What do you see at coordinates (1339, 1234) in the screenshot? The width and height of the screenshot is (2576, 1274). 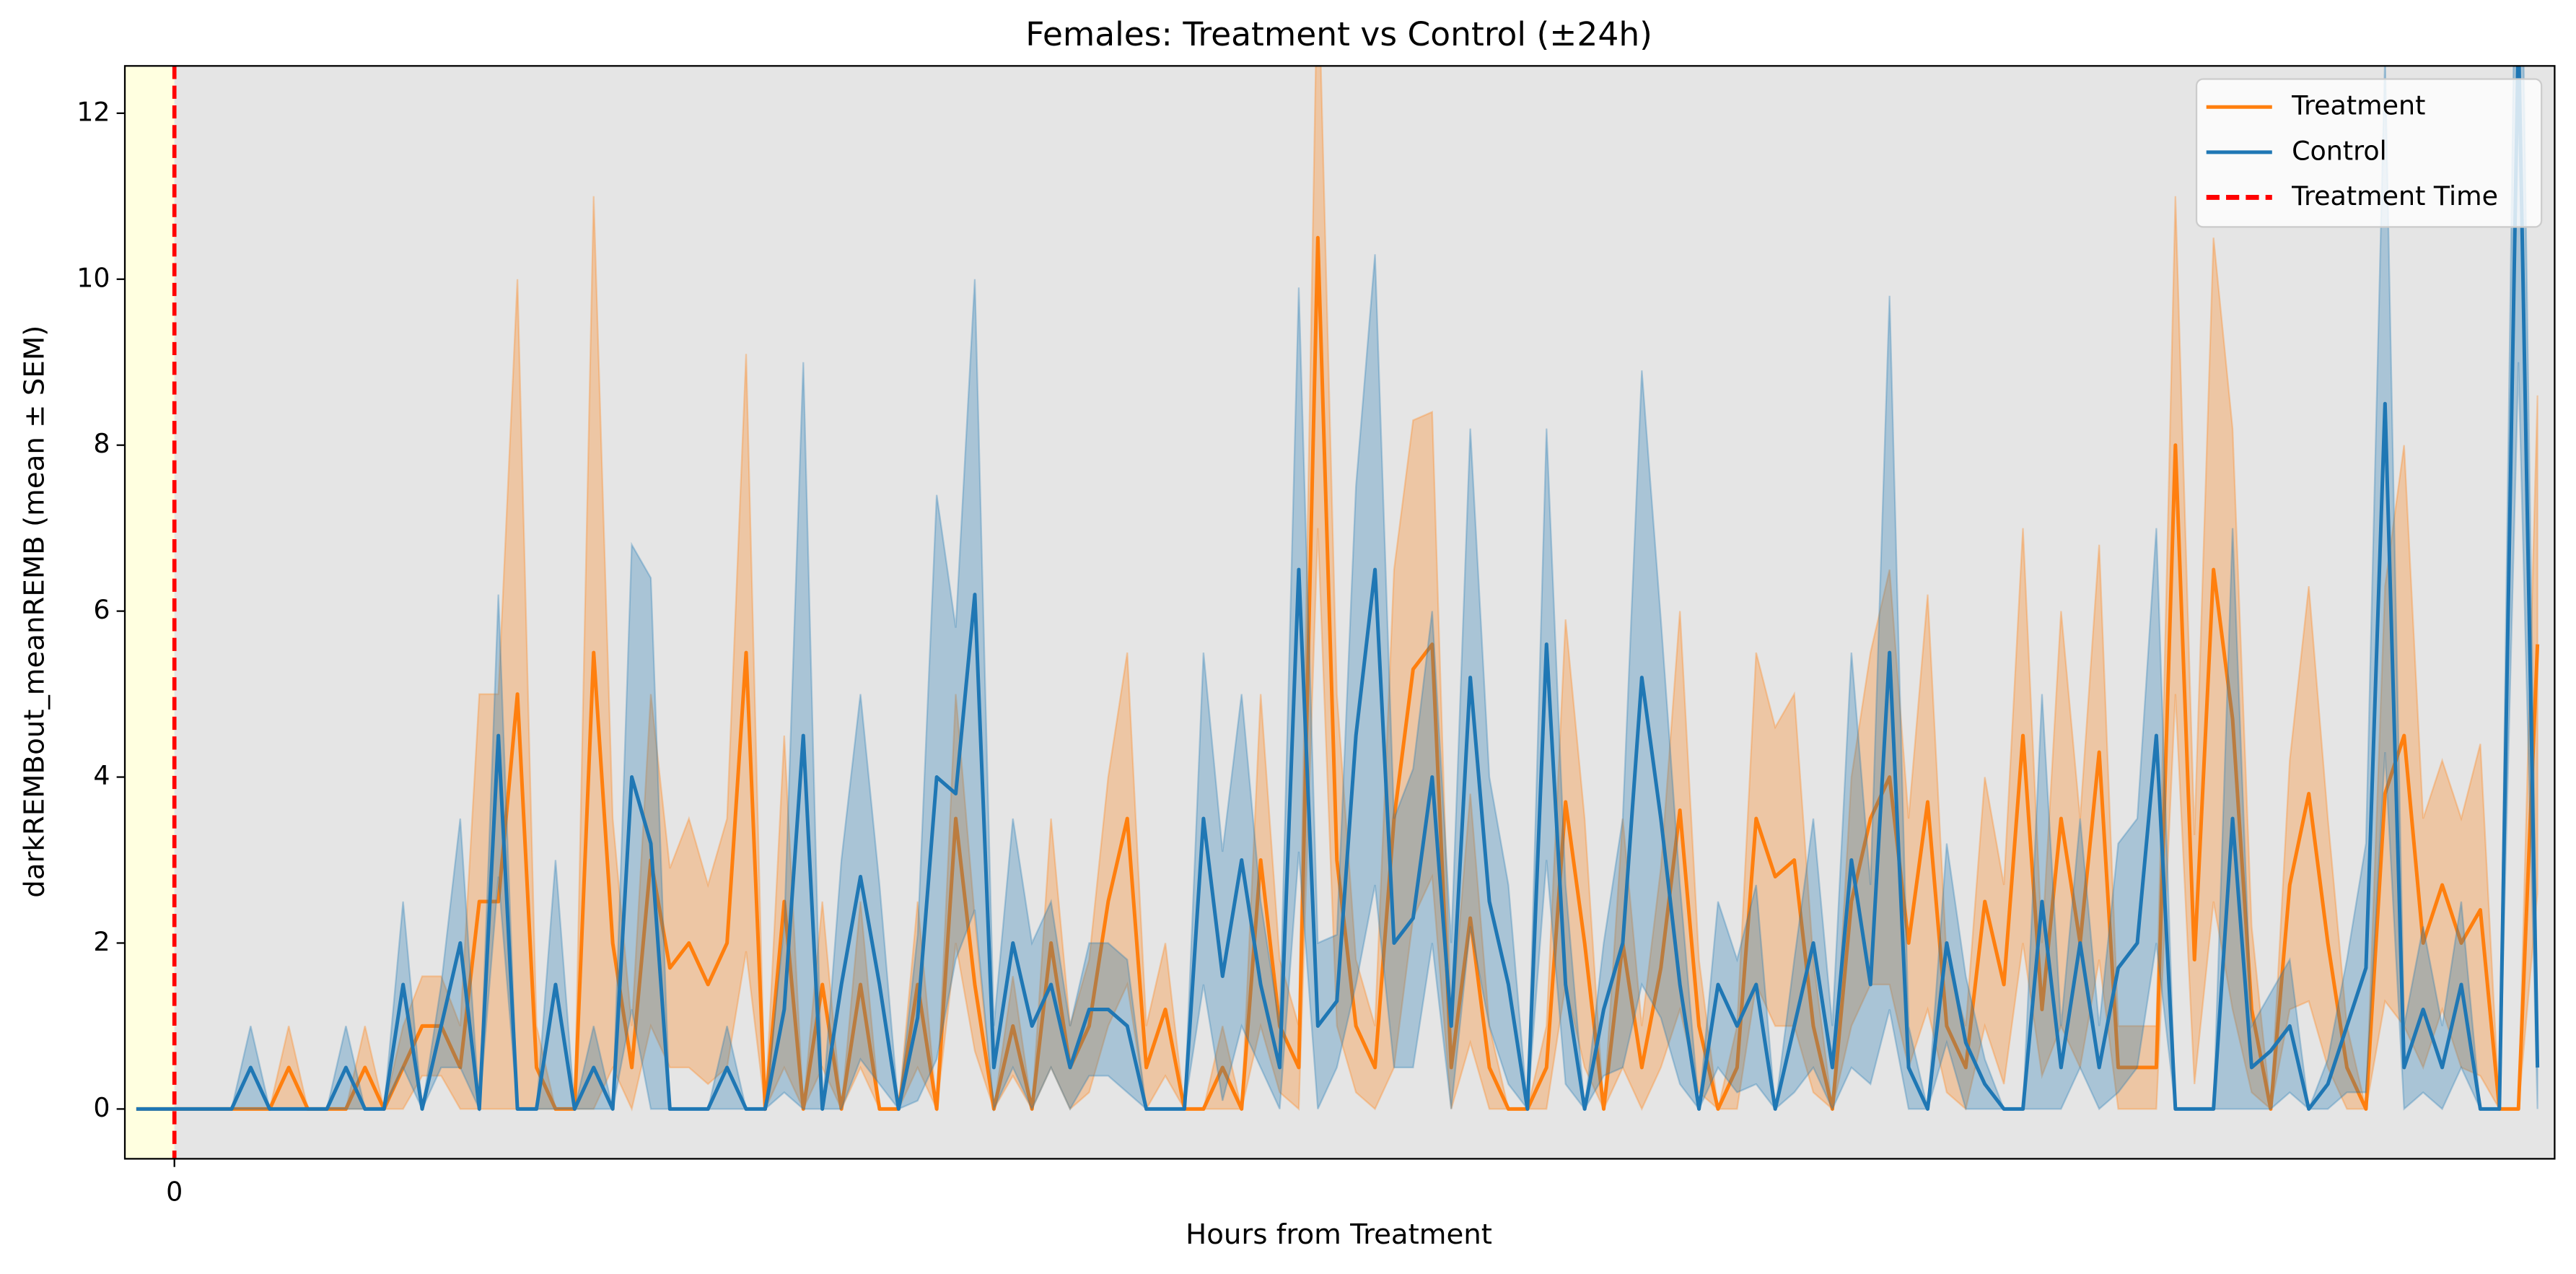 I see `x-axis-label: Hours from Treatment` at bounding box center [1339, 1234].